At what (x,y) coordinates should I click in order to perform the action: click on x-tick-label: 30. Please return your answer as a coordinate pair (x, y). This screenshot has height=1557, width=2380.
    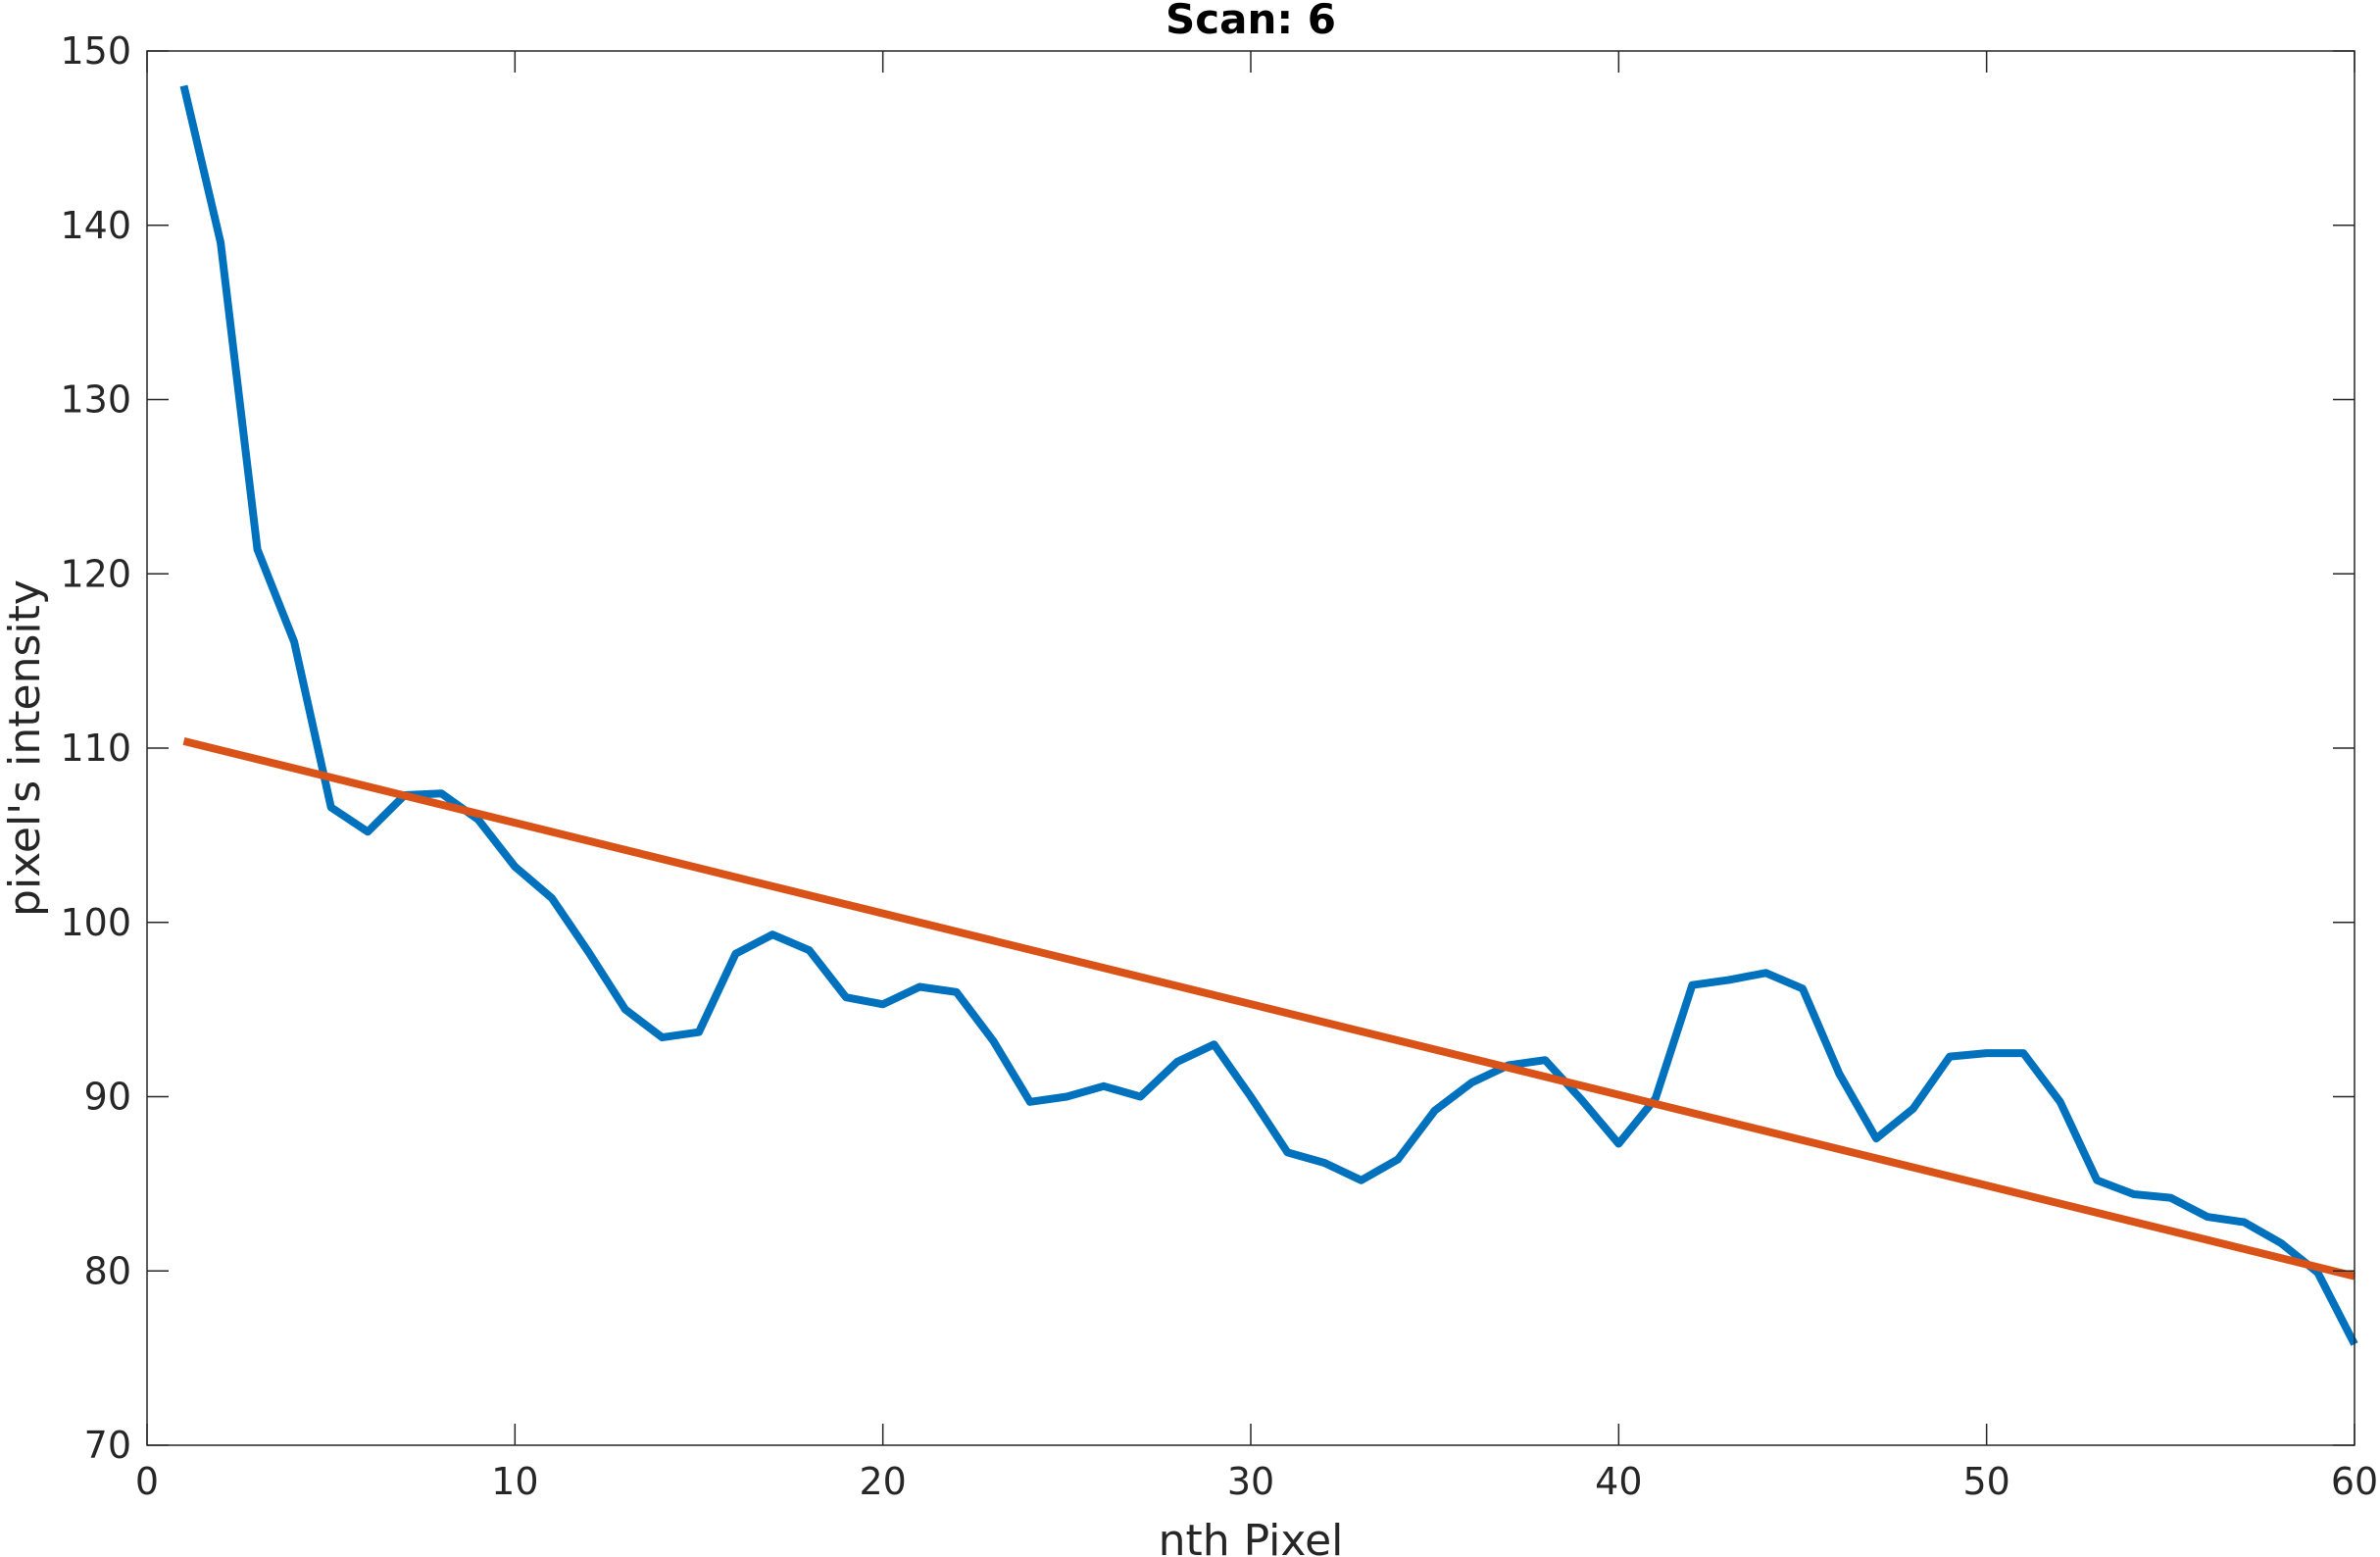
    Looking at the image, I should click on (1250, 1481).